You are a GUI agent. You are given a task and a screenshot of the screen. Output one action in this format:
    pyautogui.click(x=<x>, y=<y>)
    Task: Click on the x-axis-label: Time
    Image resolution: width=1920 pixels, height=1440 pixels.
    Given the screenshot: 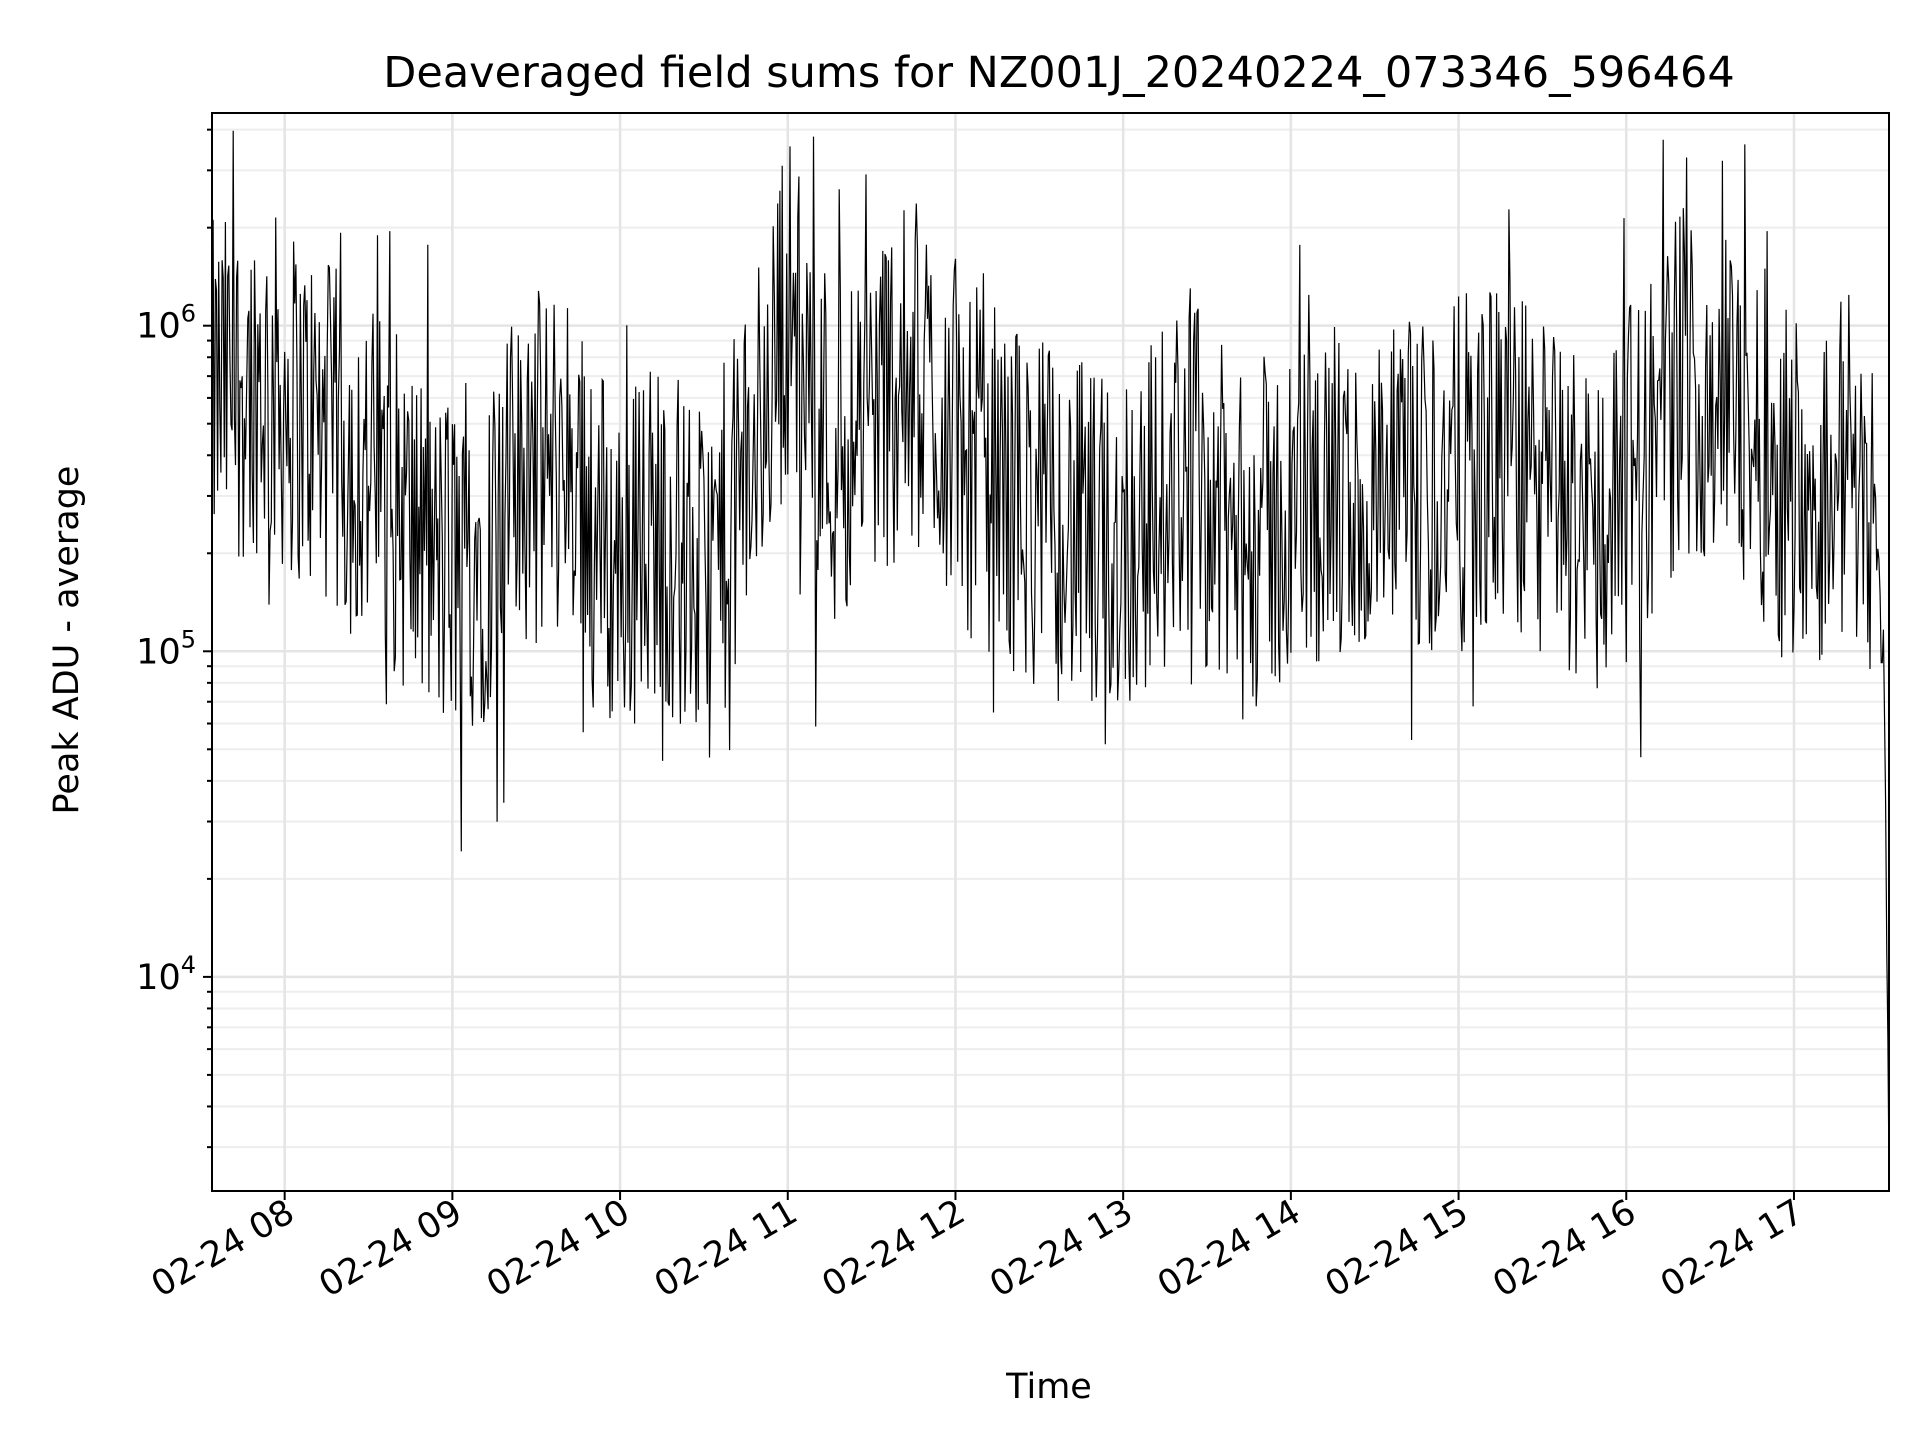 What is the action you would take?
    pyautogui.click(x=1048, y=1387)
    